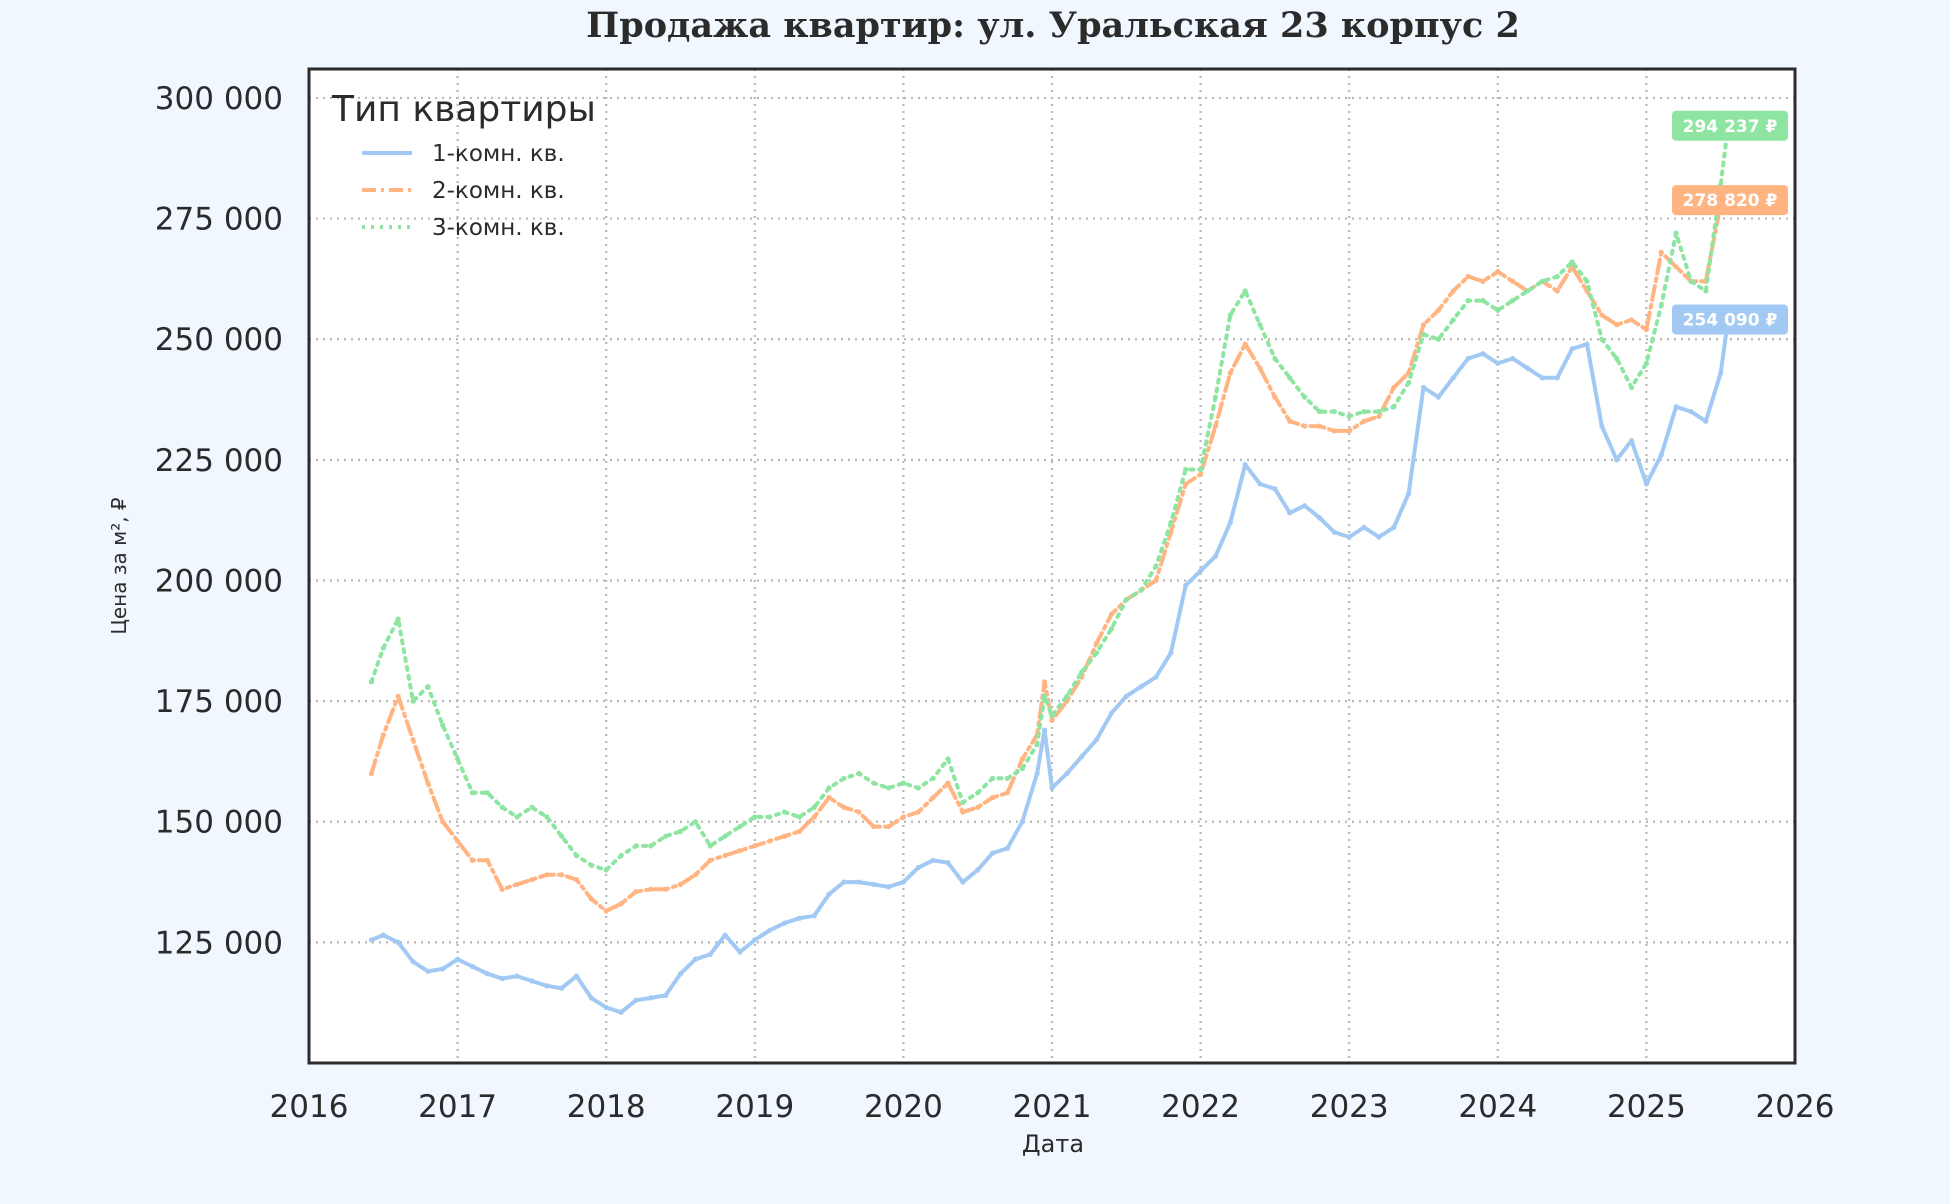 The height and width of the screenshot is (1204, 1950). Describe the element at coordinates (606, 1107) in the screenshot. I see `x-tick-label: 2018` at that location.